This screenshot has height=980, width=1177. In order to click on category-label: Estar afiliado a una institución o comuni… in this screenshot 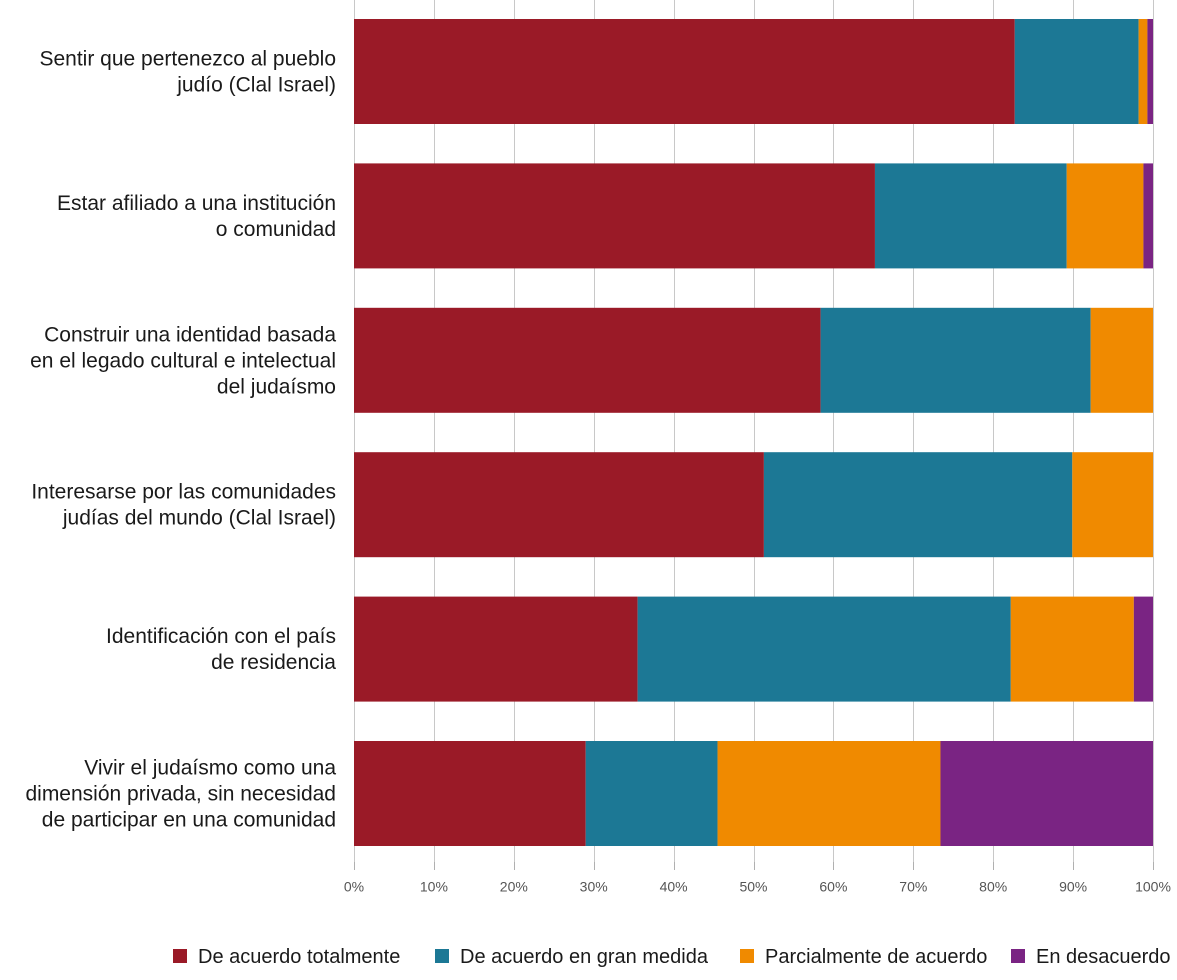, I will do `click(196, 216)`.